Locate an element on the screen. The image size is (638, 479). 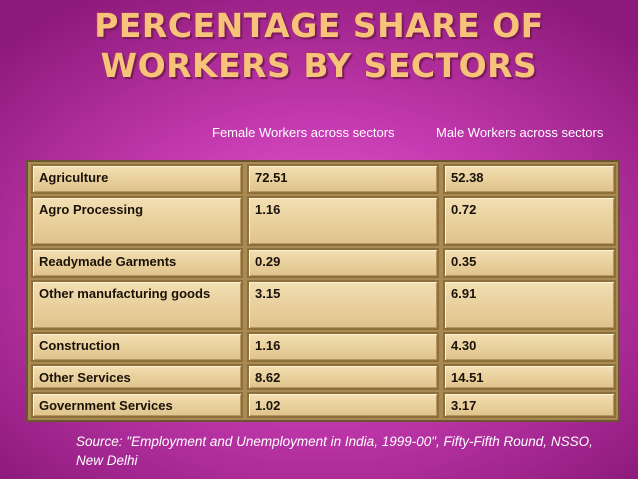
female-value-cell: 0.29 is located at coordinates (343, 263).